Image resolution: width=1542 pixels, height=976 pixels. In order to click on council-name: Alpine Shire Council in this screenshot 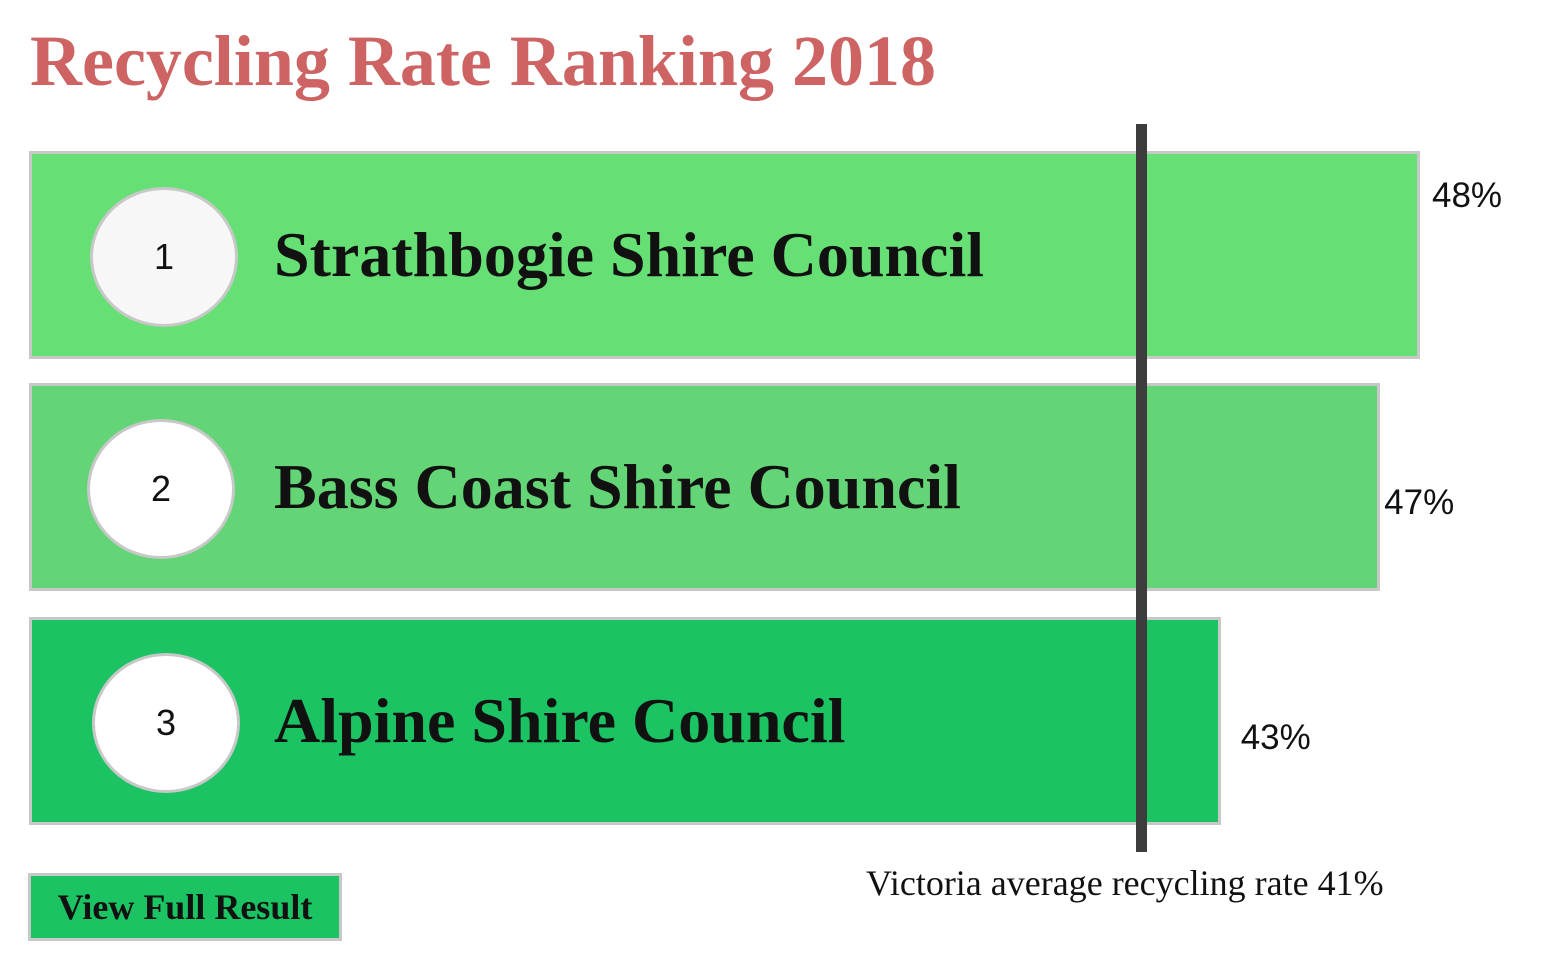, I will do `click(560, 720)`.